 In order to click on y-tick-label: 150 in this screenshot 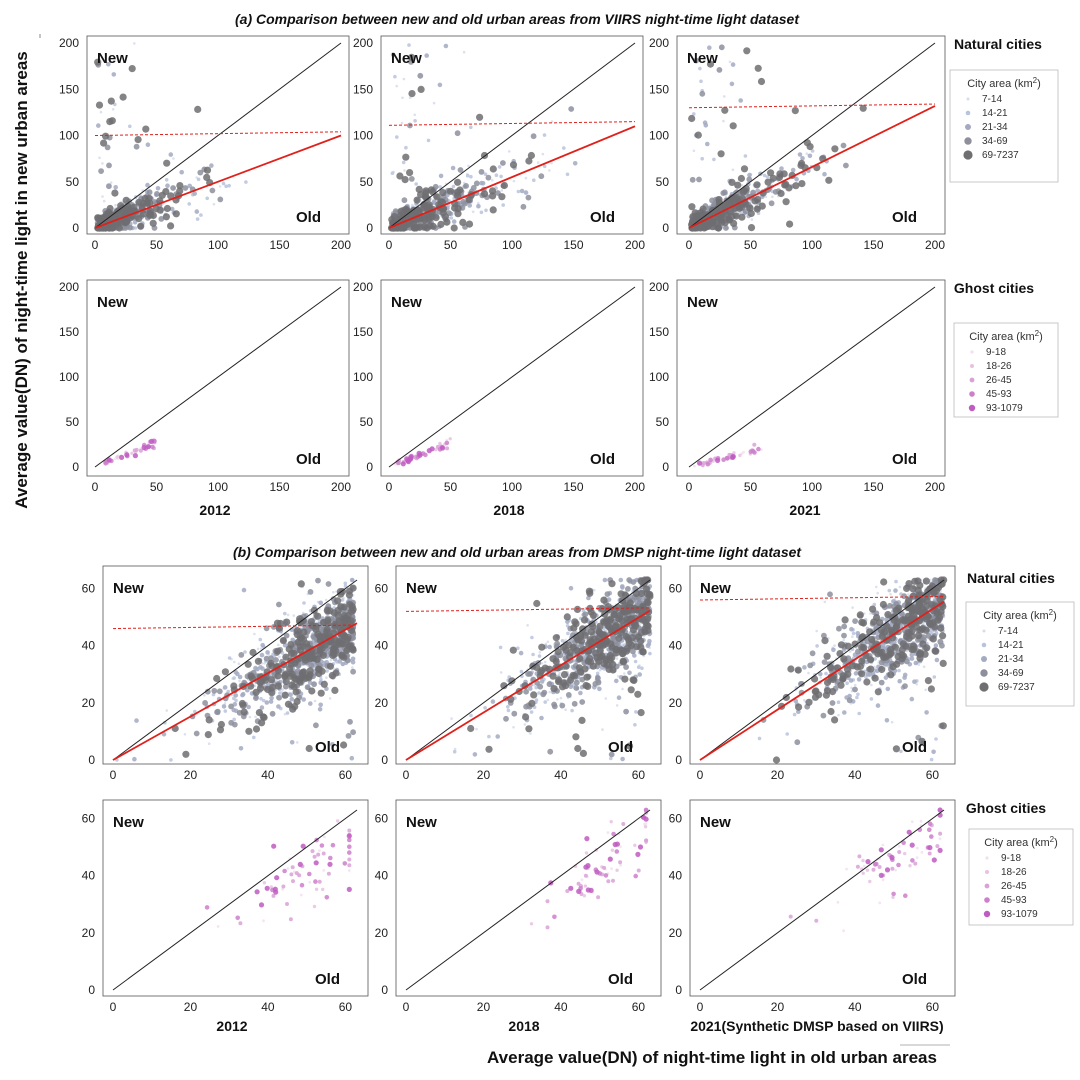, I will do `click(69, 89)`.